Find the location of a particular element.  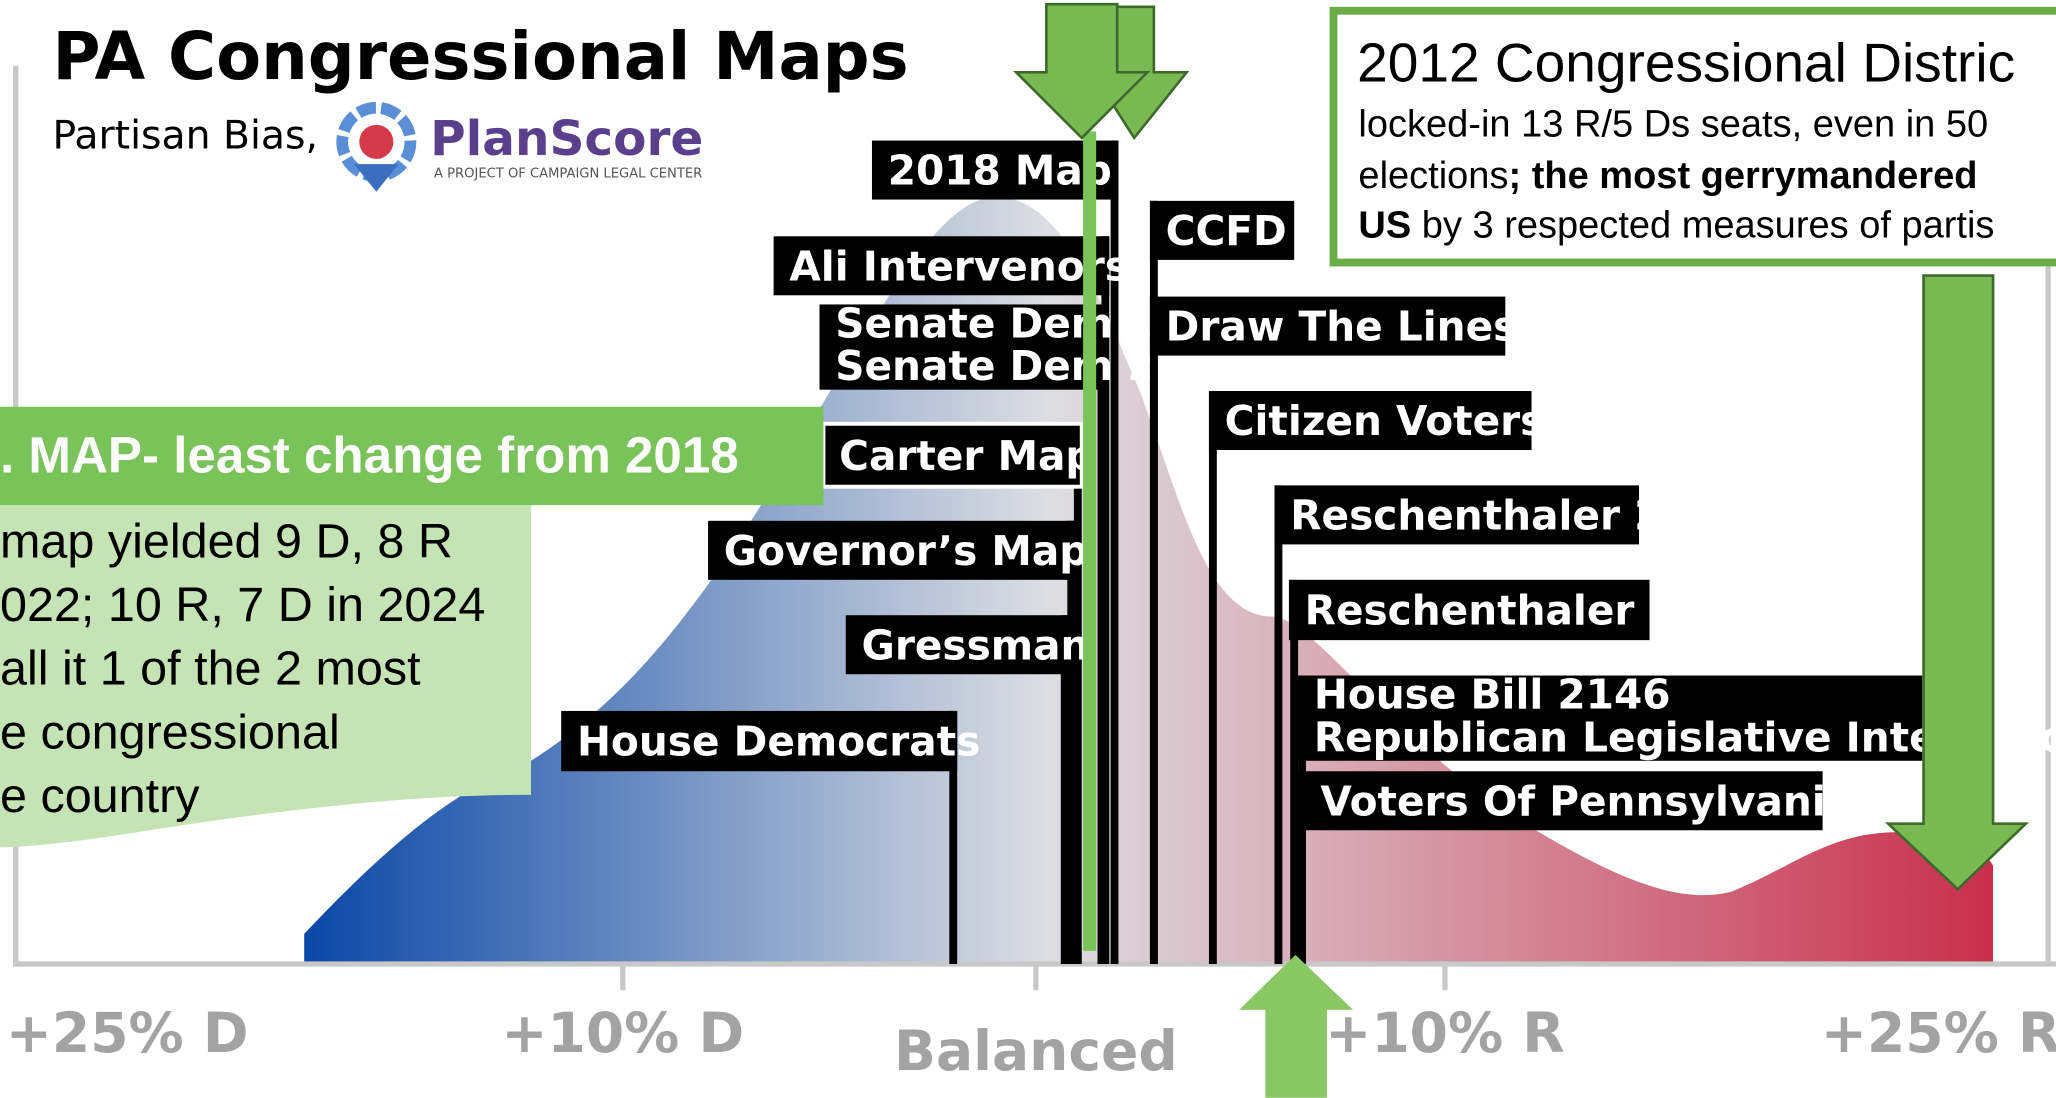

callout-box is located at coordinates (266, 676).